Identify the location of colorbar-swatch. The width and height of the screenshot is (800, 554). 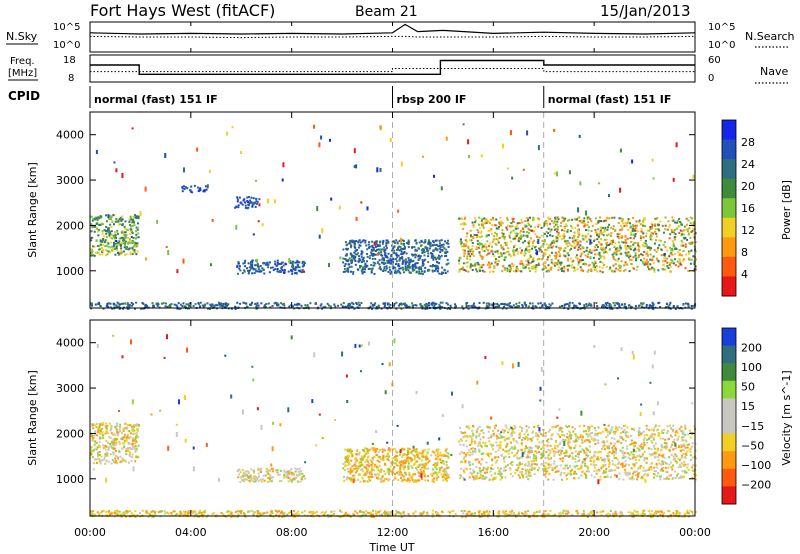
(729, 247).